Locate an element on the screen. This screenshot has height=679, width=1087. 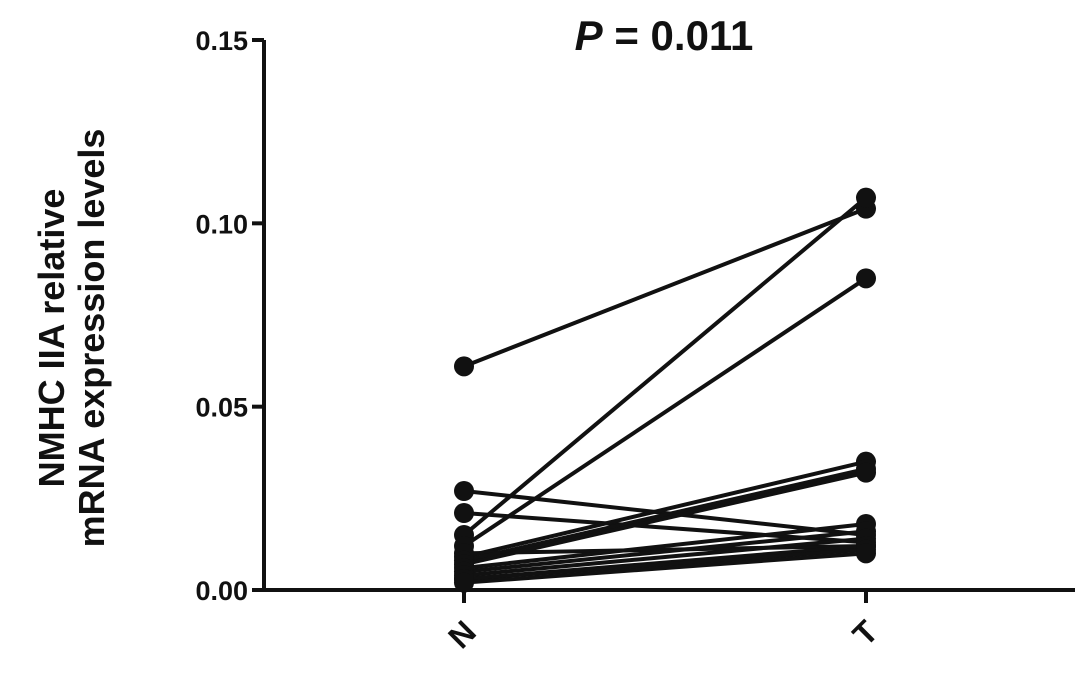
y-tick-label: 0.05 is located at coordinates (221, 408).